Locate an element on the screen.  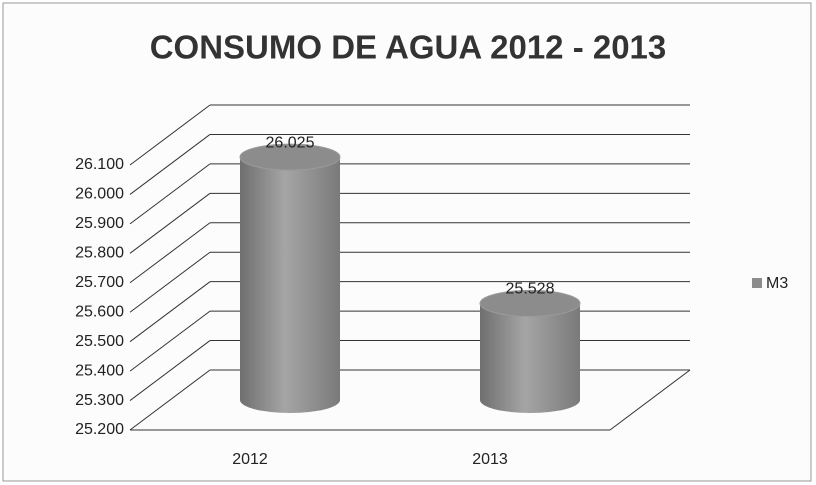
y-tick-label: 25.300 is located at coordinates (99, 400).